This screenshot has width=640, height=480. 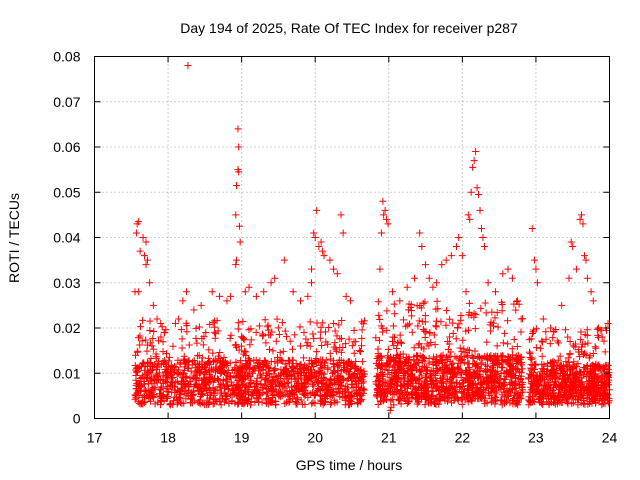 I want to click on y-tick-label: 0.04, so click(x=66, y=238).